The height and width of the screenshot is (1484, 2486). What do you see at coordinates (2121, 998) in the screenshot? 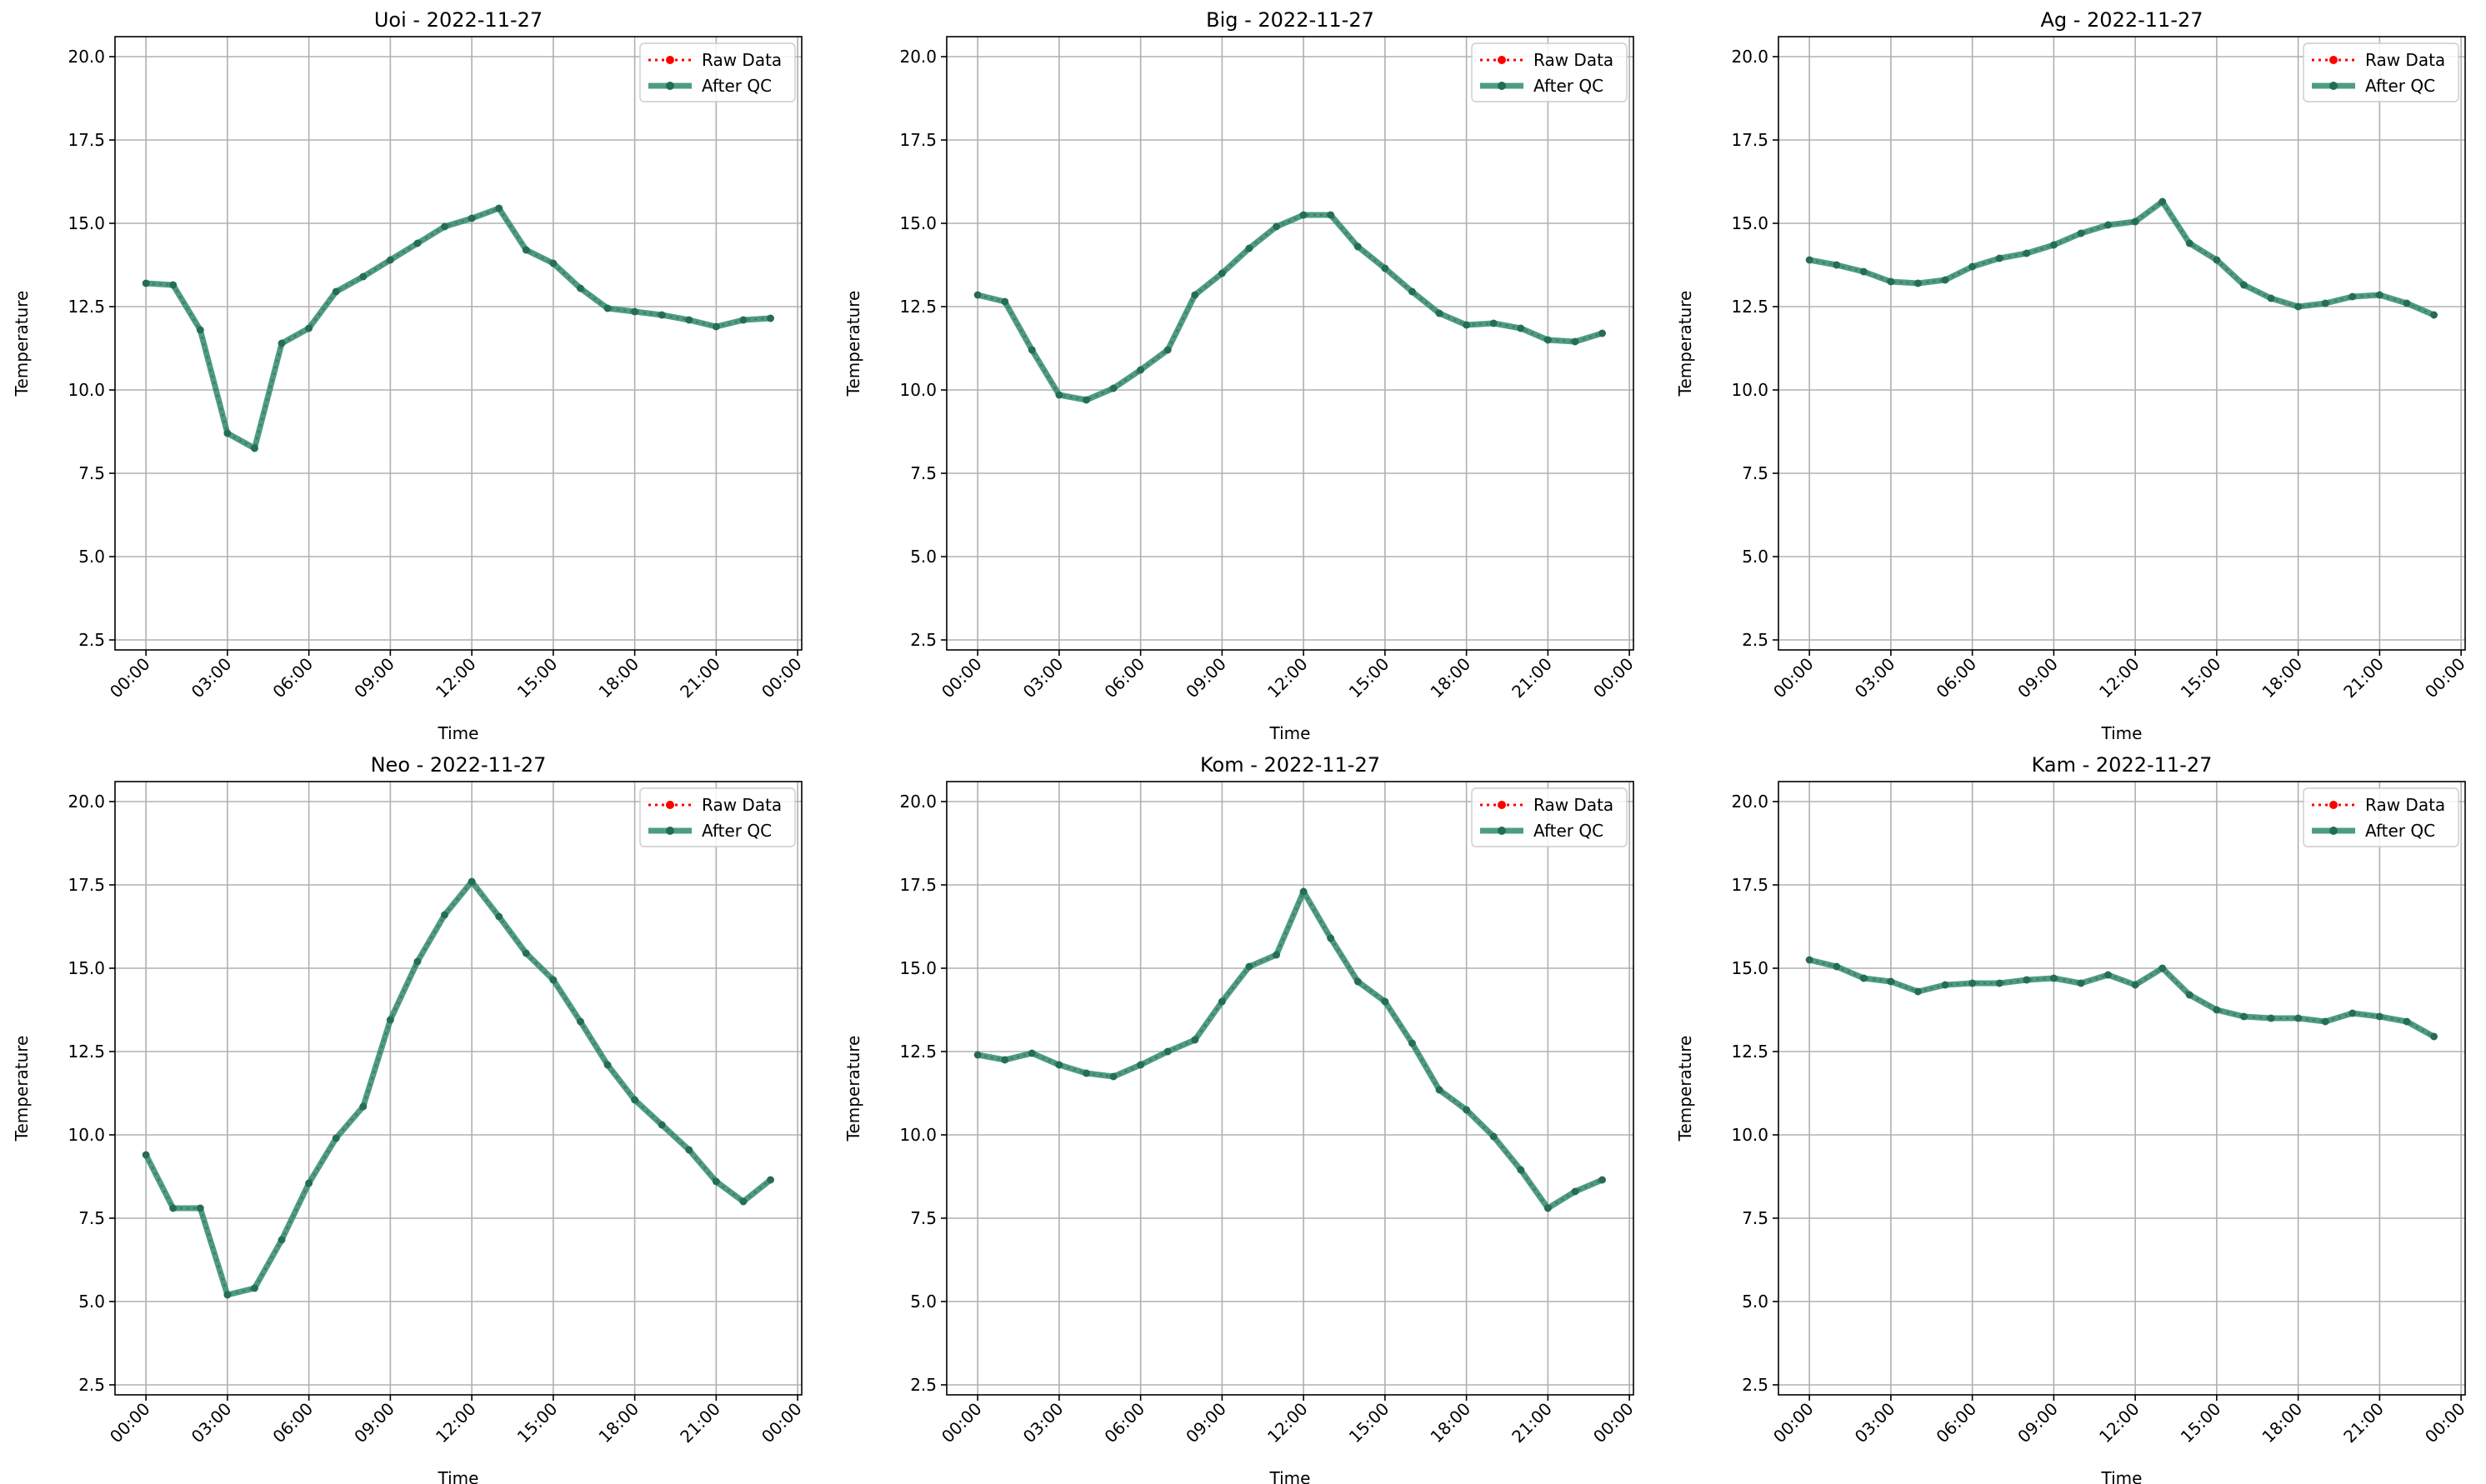
I see `series-line-raw` at bounding box center [2121, 998].